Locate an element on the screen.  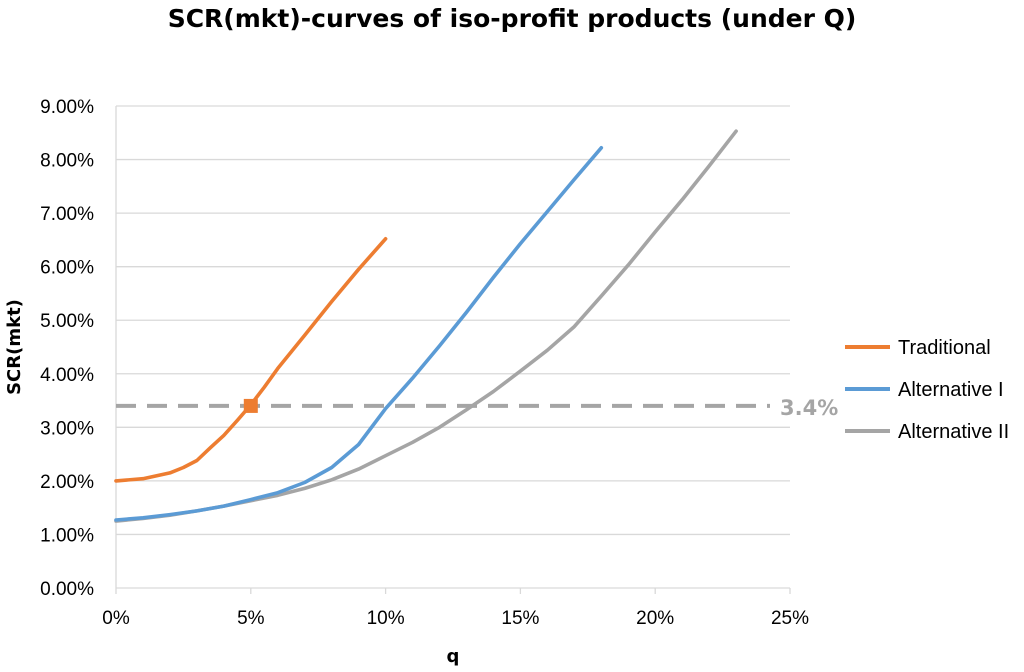
y-tick-label: 4.00% is located at coordinates (67, 375).